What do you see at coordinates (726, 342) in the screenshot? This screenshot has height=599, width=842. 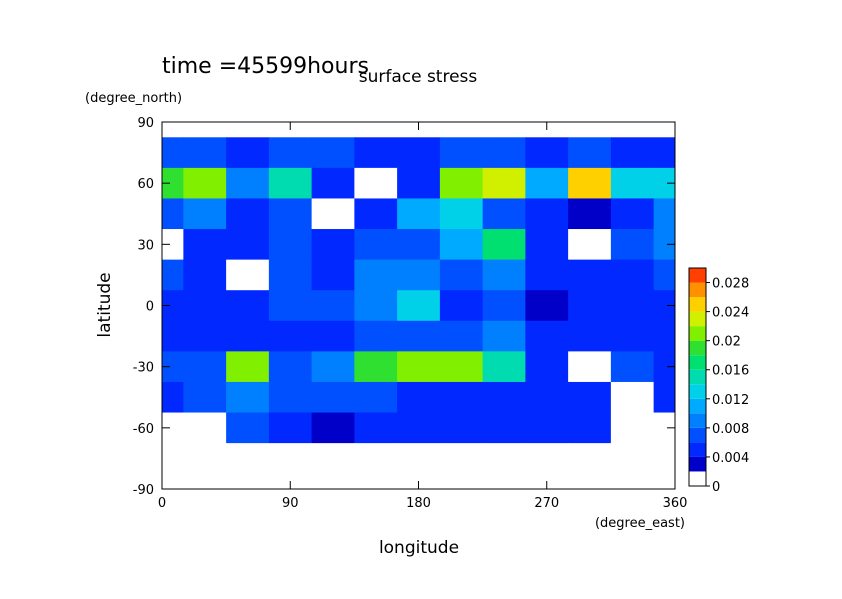 I see `colorbar-tick-label: 0.02` at bounding box center [726, 342].